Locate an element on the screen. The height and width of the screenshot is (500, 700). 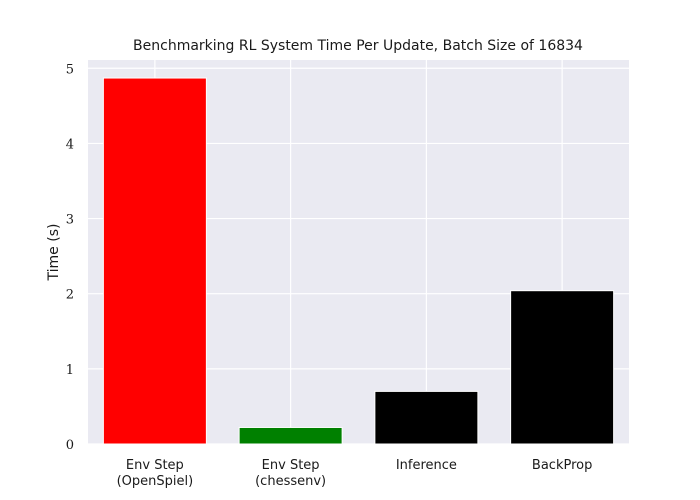
y-tick-label: 5 is located at coordinates (70, 69).